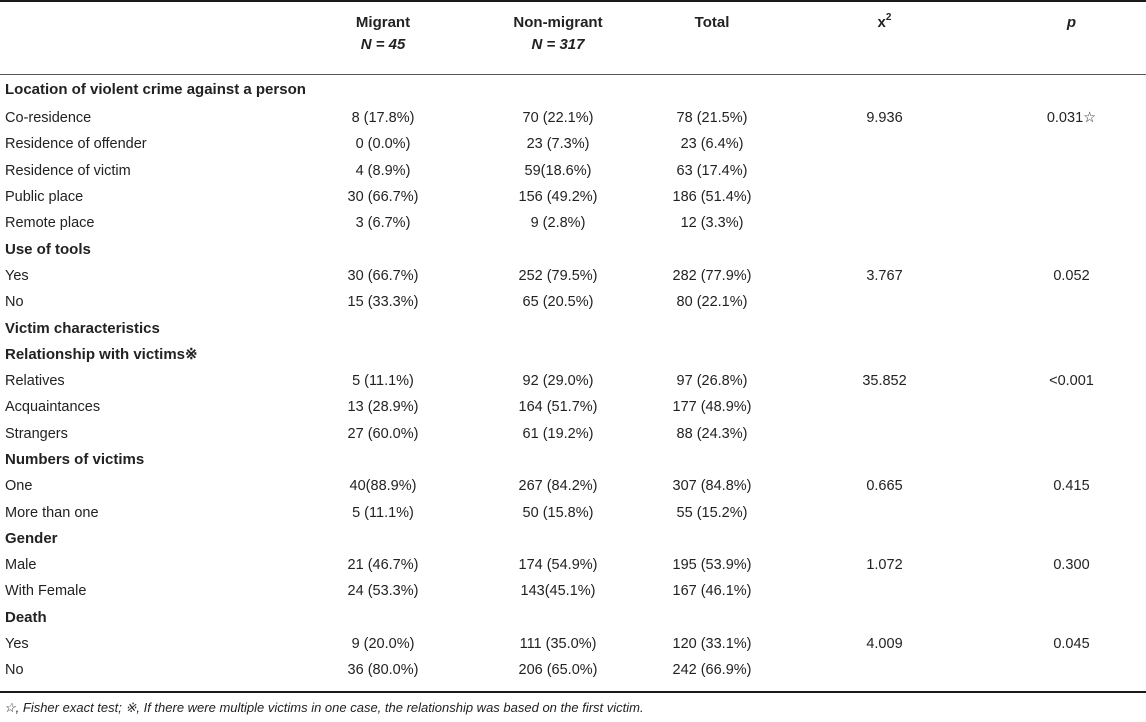 The image size is (1146, 722). Describe the element at coordinates (558, 512) in the screenshot. I see `nonmigrant-cell: 50 (15.8%)` at that location.